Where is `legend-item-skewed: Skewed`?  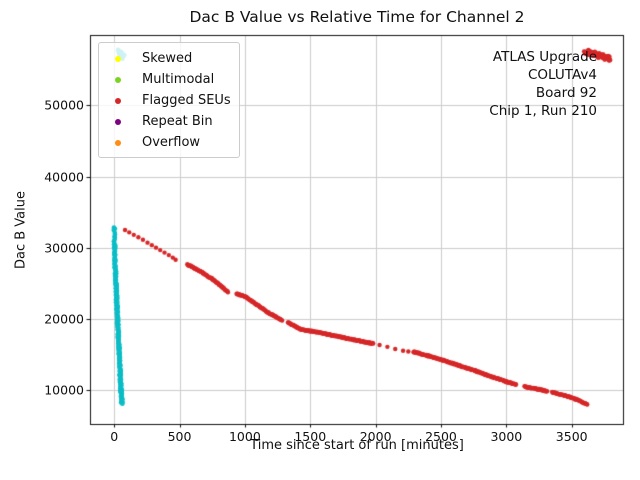 legend-item-skewed: Skewed is located at coordinates (169, 58).